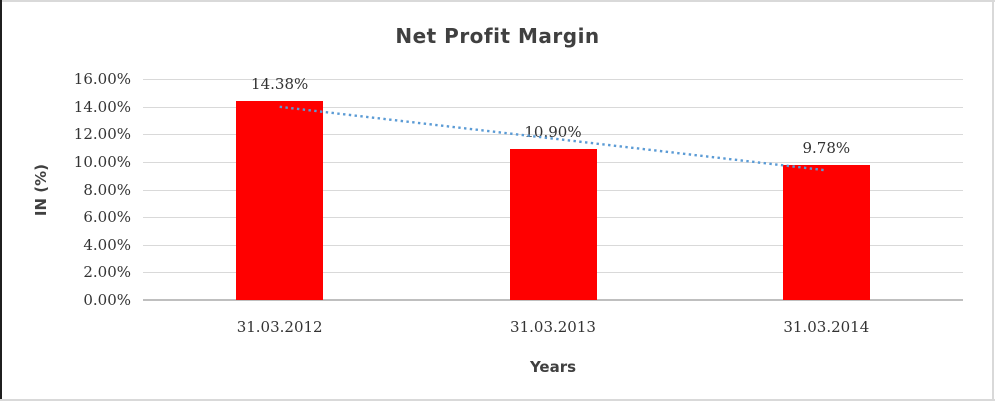 The width and height of the screenshot is (995, 407). What do you see at coordinates (107, 300) in the screenshot?
I see `y-tick-label: 0.00%` at bounding box center [107, 300].